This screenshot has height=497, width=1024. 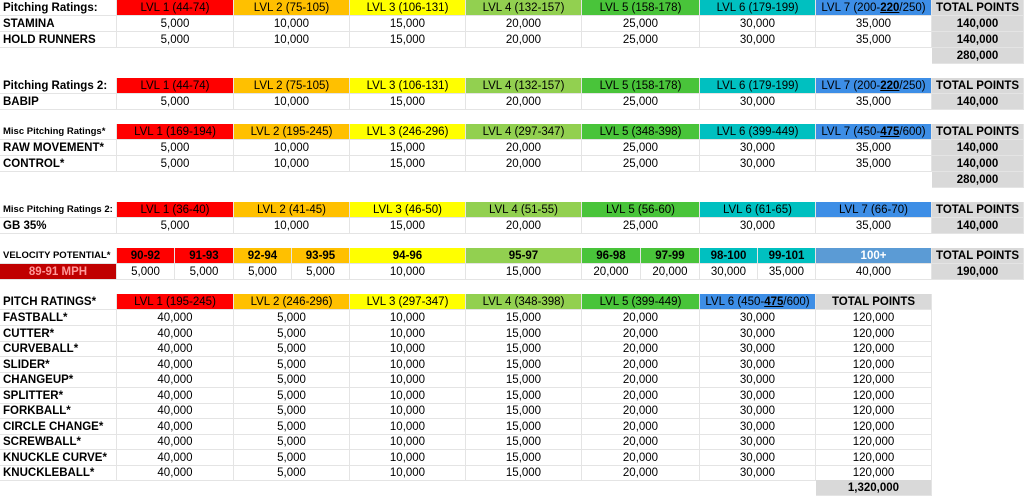 What do you see at coordinates (292, 210) in the screenshot?
I see `level-header: LVL 2 (41-45)` at bounding box center [292, 210].